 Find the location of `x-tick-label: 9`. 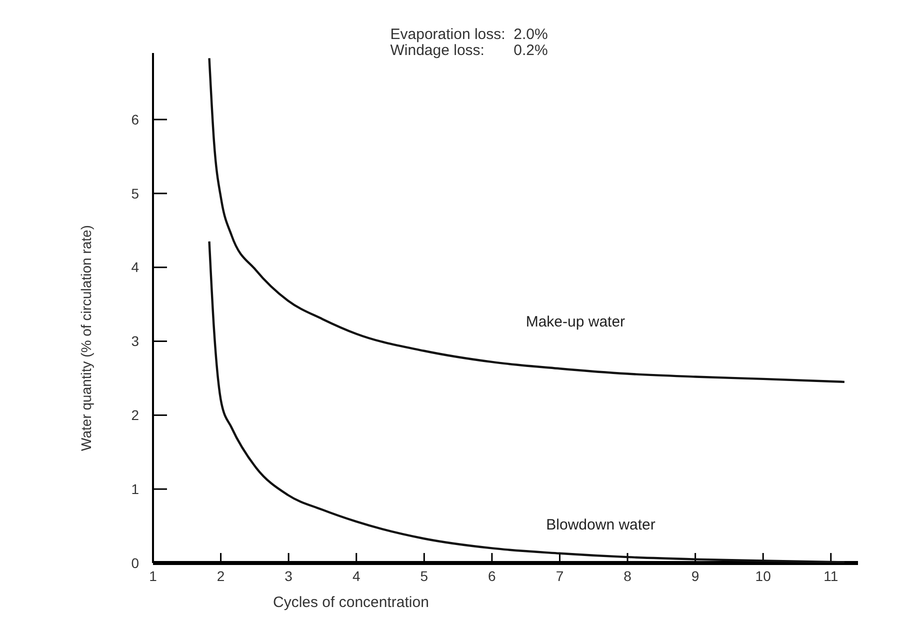

x-tick-label: 9 is located at coordinates (695, 576).